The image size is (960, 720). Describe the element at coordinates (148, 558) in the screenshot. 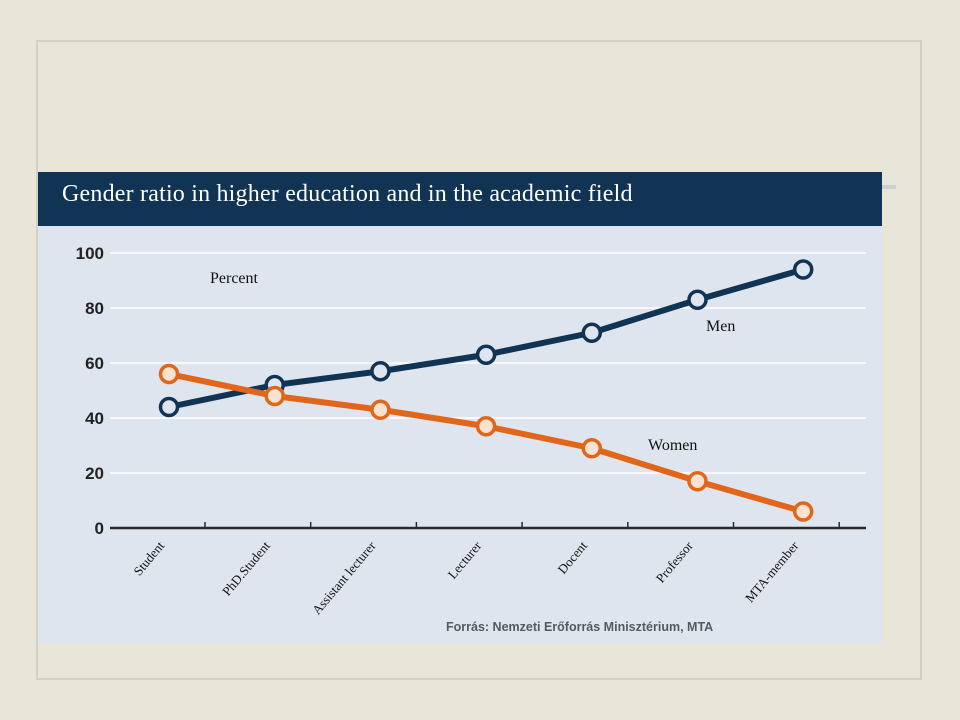

I see `x-tick-label: Student` at that location.